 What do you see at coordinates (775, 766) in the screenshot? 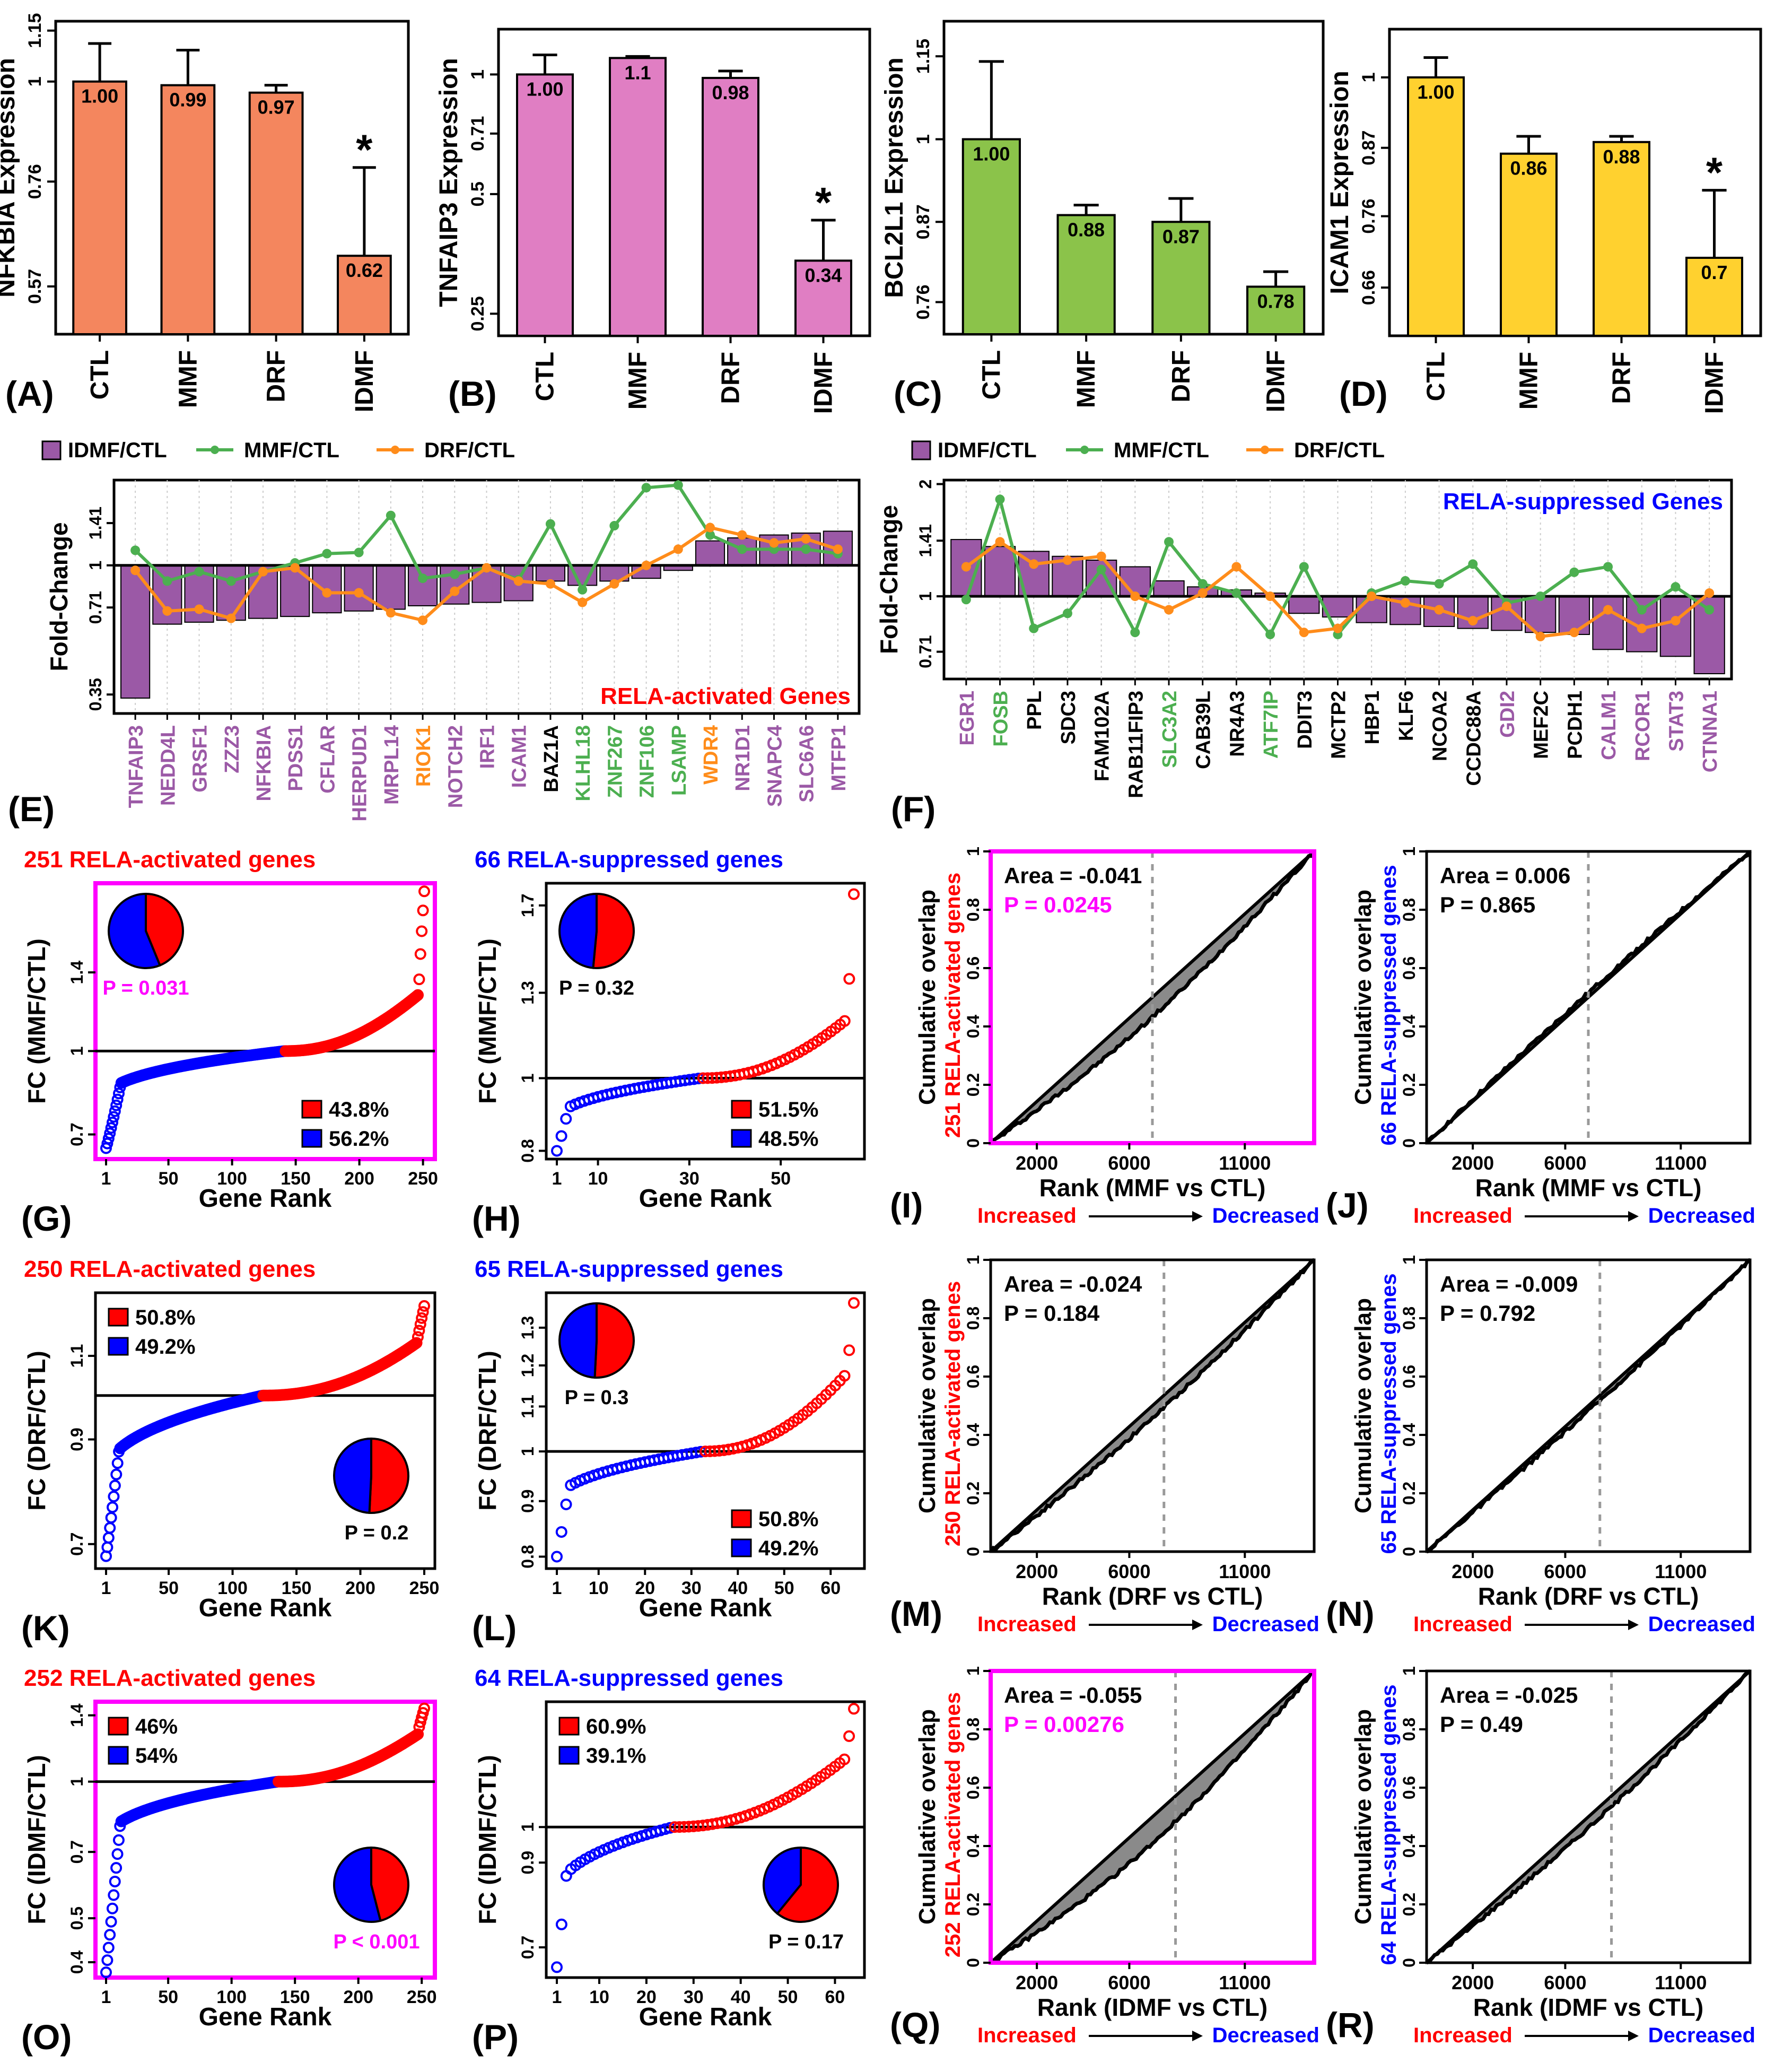
I see `gene-label: SNAPC4` at bounding box center [775, 766].